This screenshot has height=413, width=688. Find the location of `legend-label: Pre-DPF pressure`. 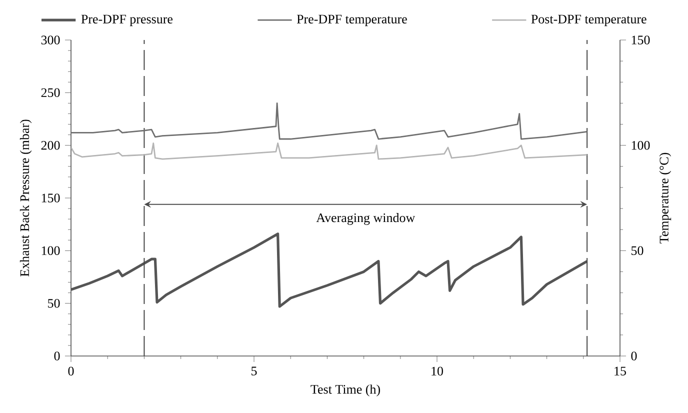

legend-label: Pre-DPF pressure is located at coordinates (127, 20).